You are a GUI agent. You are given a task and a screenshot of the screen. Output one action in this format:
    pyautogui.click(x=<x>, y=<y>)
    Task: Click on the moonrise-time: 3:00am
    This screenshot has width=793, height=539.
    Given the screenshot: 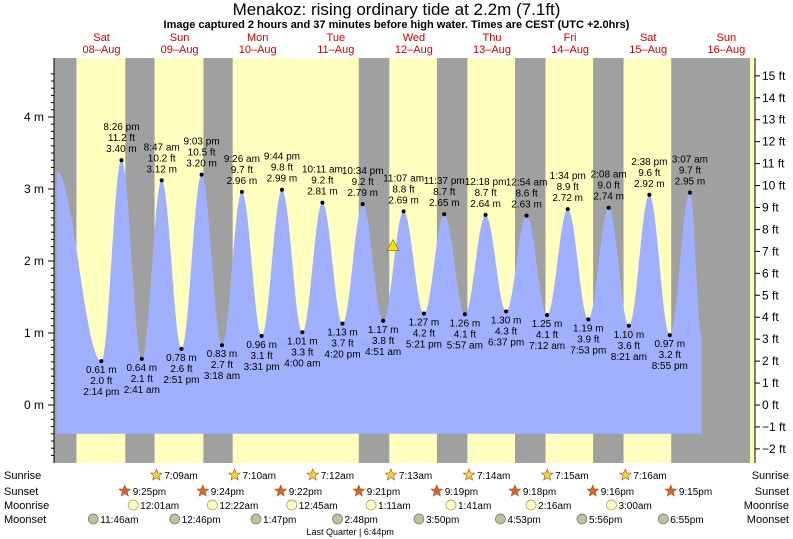 What is the action you would take?
    pyautogui.click(x=634, y=506)
    